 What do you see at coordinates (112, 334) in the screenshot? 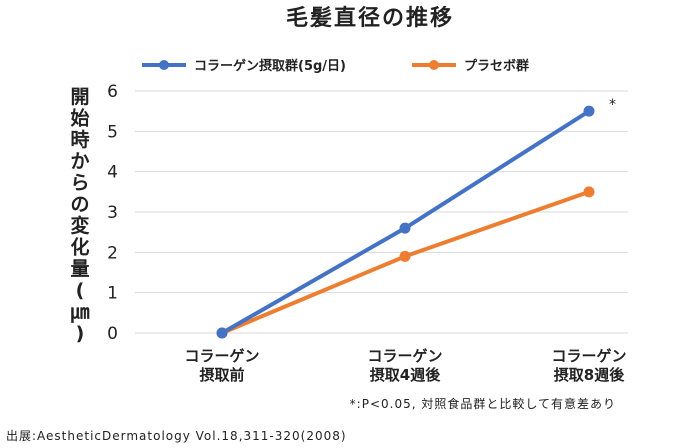
I see `y-tick-label: 0` at bounding box center [112, 334].